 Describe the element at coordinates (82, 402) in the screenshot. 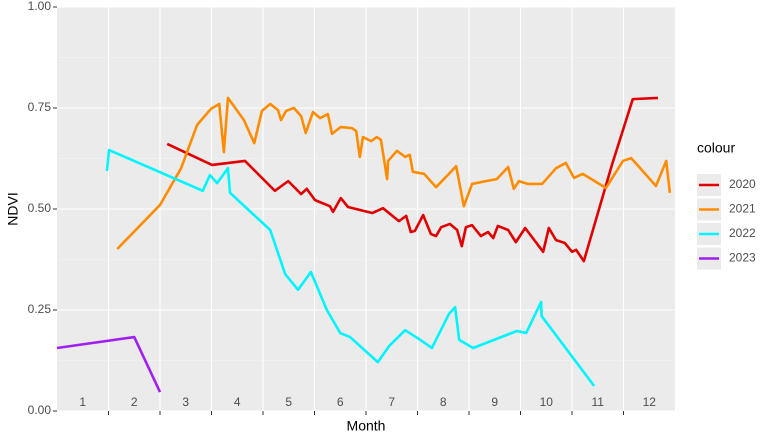

I see `x-tick-label: 1` at that location.